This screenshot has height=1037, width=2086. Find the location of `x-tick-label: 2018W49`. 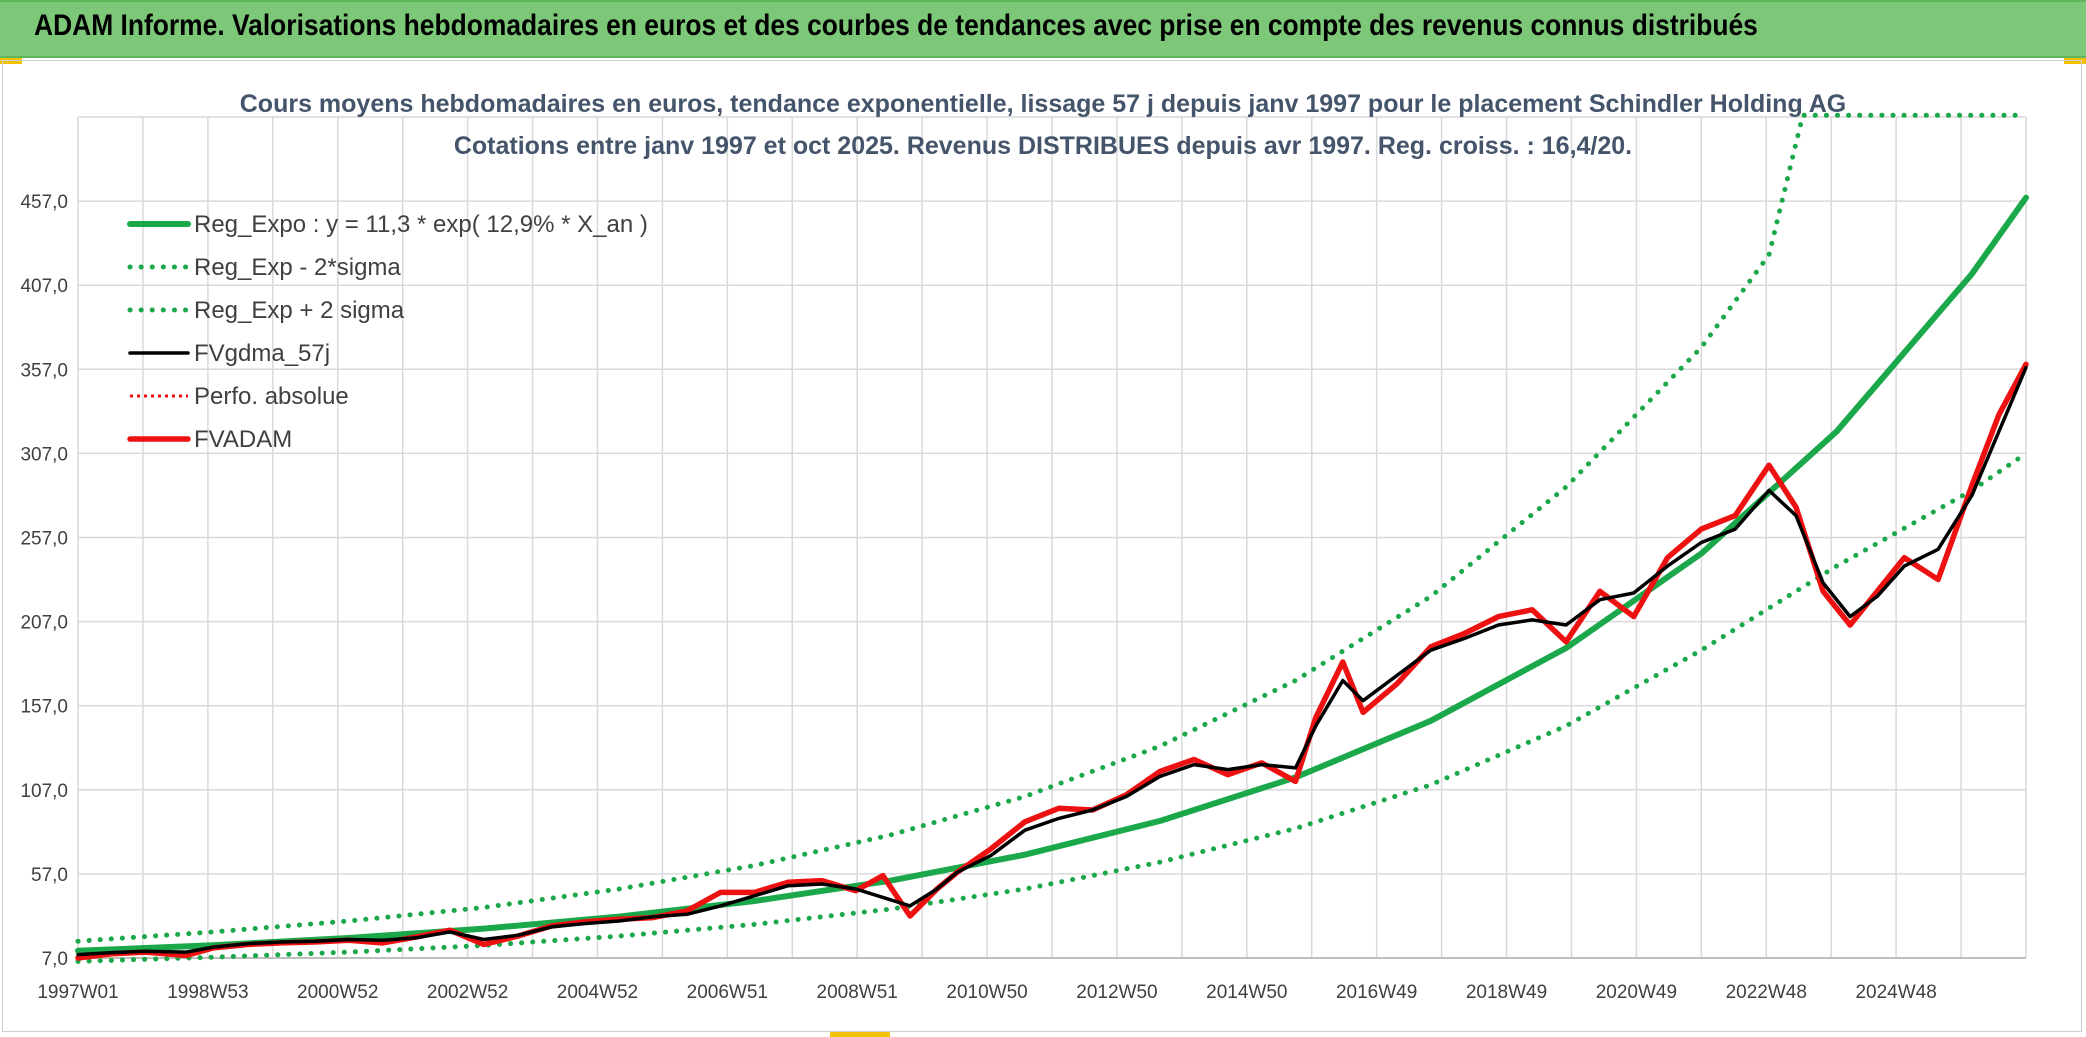

x-tick-label: 2018W49 is located at coordinates (1506, 992).